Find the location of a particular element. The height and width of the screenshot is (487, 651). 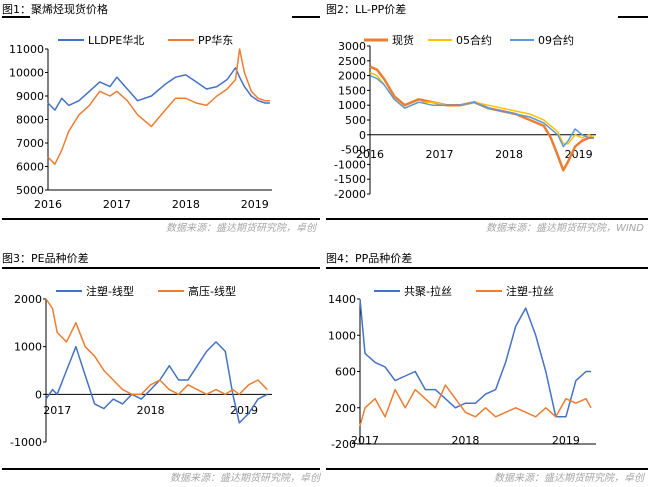

legend-label-inj-raffia: 注塑-拉丝 is located at coordinates (530, 291).